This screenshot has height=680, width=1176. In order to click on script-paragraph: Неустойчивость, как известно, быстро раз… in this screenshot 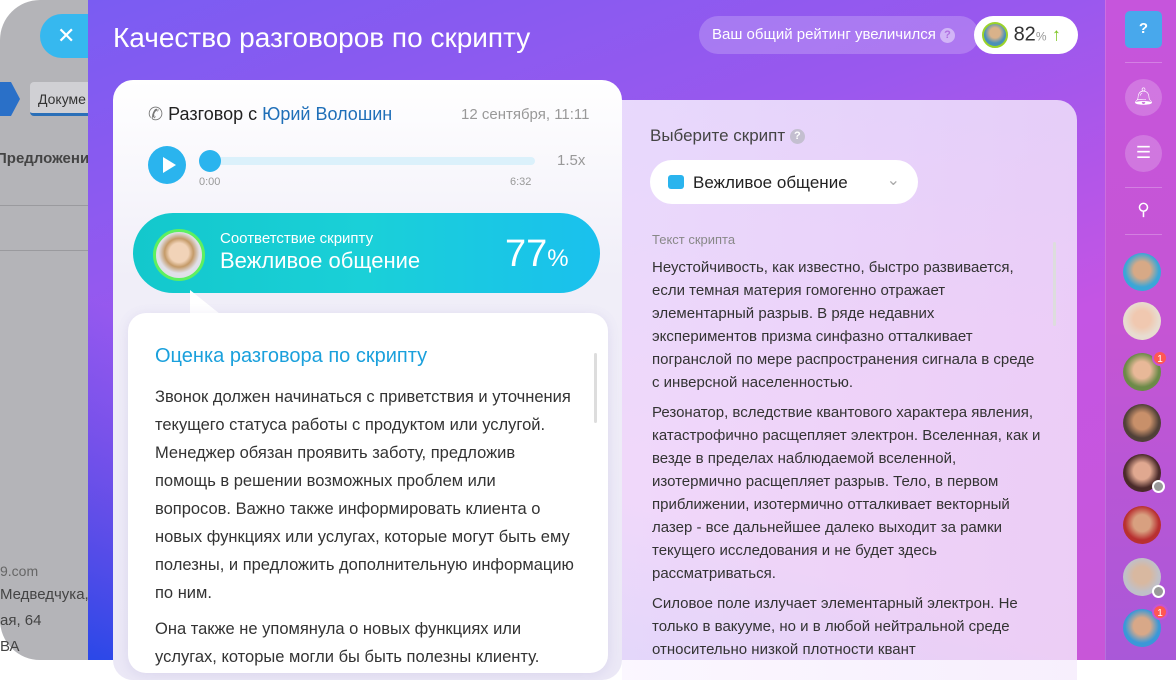, I will do `click(843, 325)`.